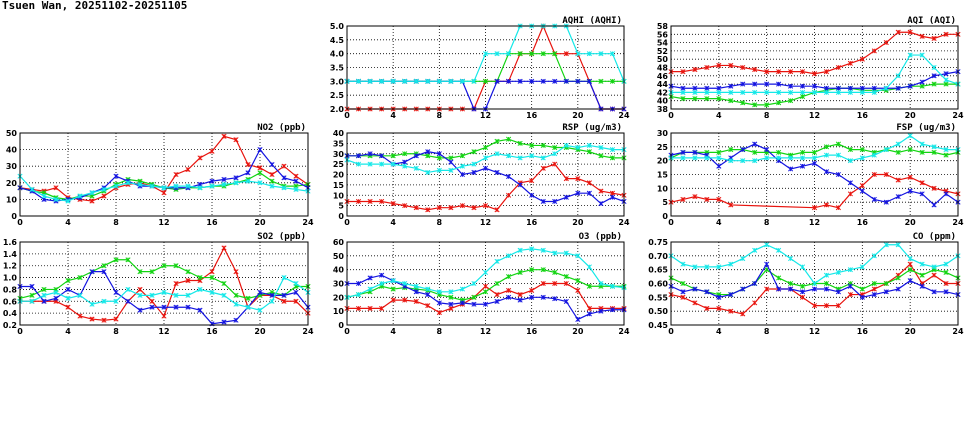 This screenshot has width=975, height=447. Describe the element at coordinates (658, 297) in the screenshot. I see `y-tick-label: 0.55` at that location.